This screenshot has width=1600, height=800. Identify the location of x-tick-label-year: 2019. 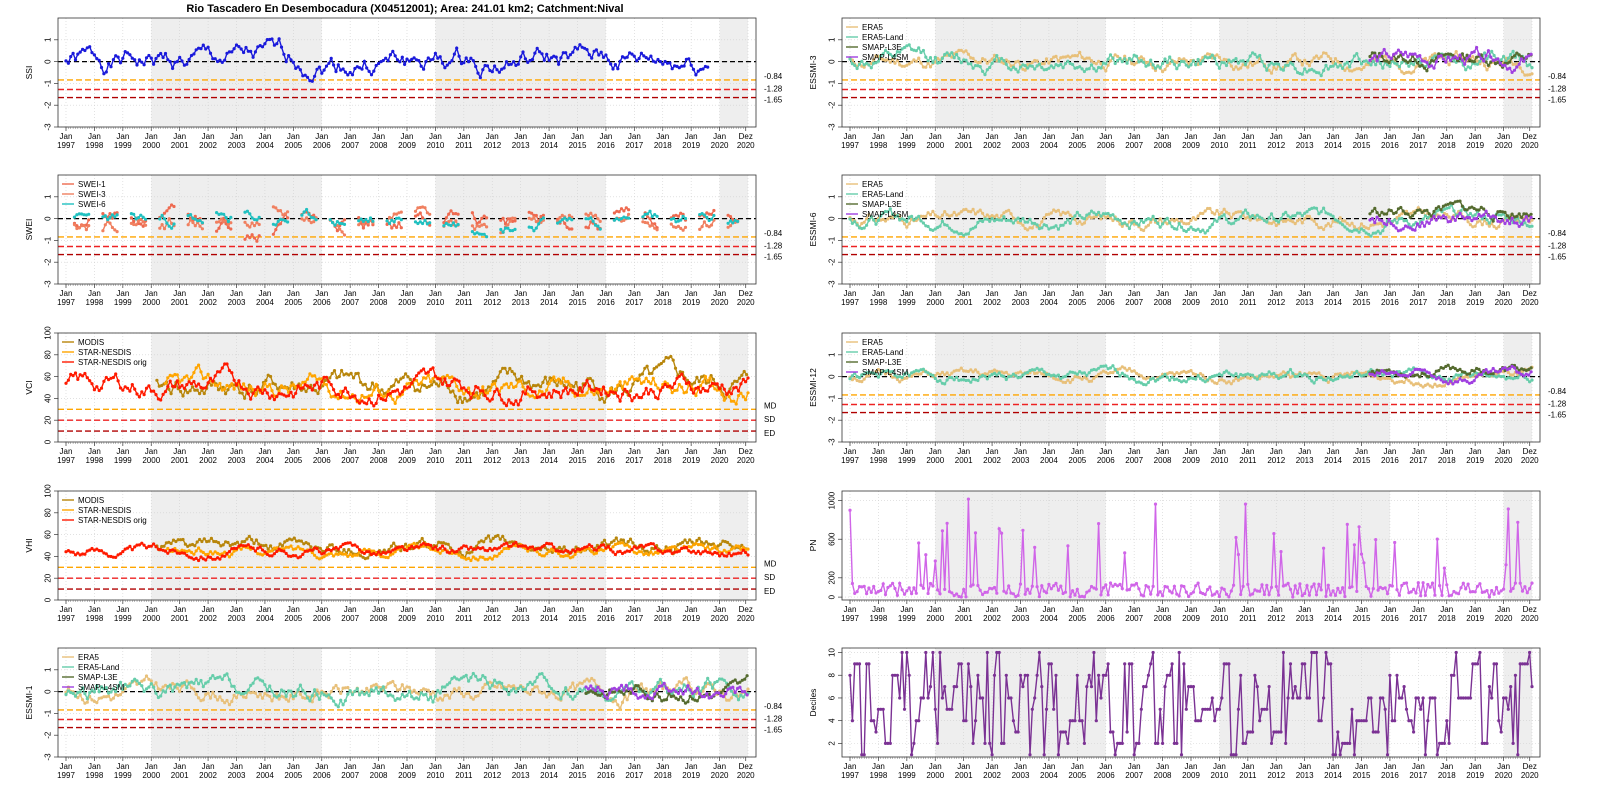
(691, 460).